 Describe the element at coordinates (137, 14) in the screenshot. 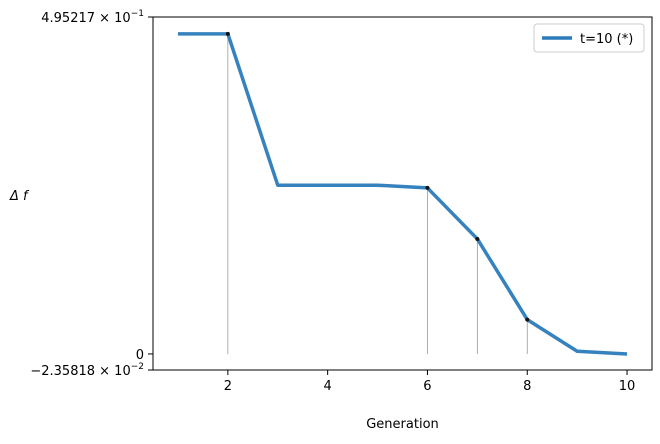

I see `y-tick-label-exponent-2: −1` at that location.